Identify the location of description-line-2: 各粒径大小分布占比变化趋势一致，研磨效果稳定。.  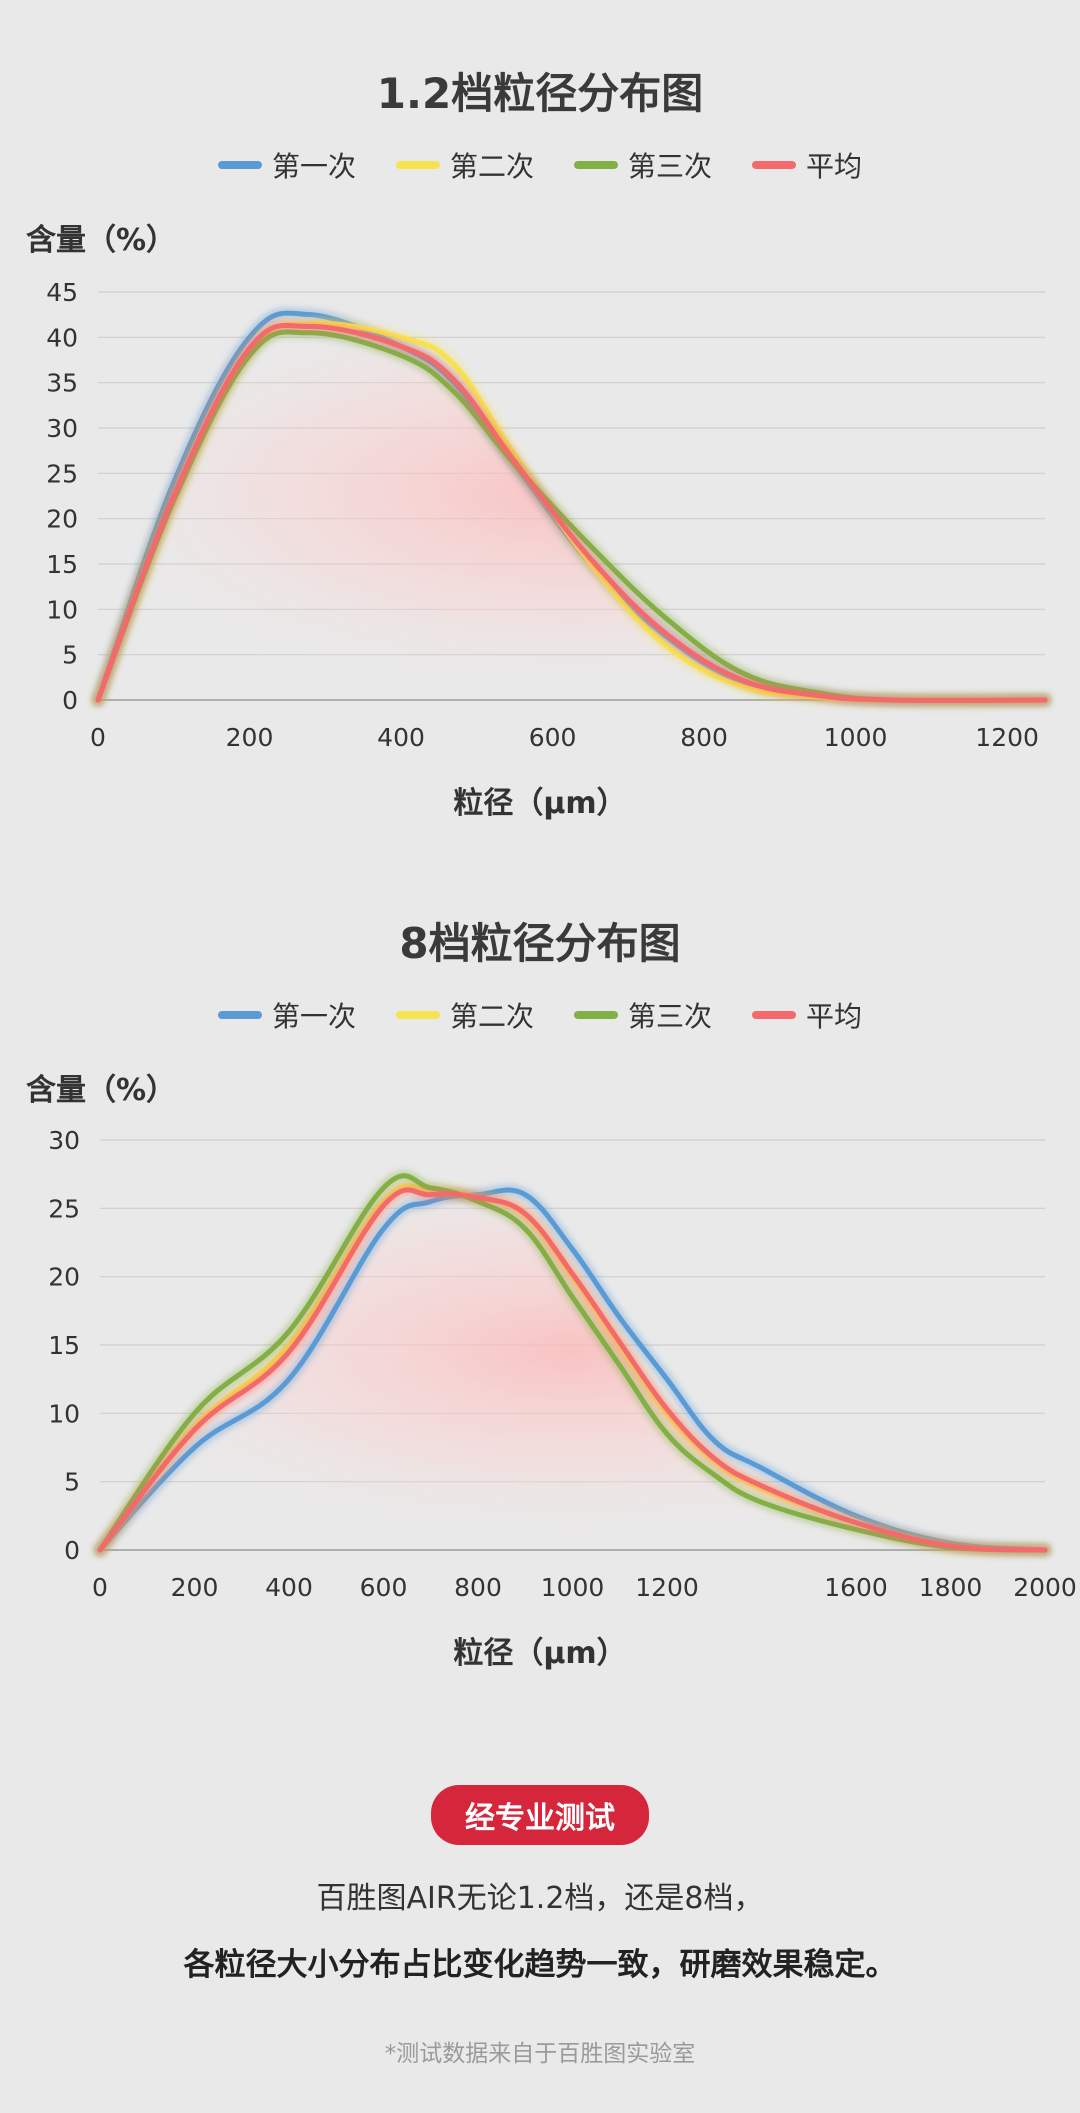
(540, 1965).